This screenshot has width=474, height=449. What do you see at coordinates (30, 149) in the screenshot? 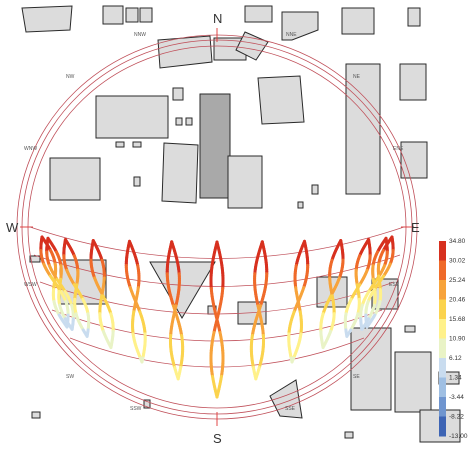
I see `direction-label-wnw: WNW` at bounding box center [30, 149].